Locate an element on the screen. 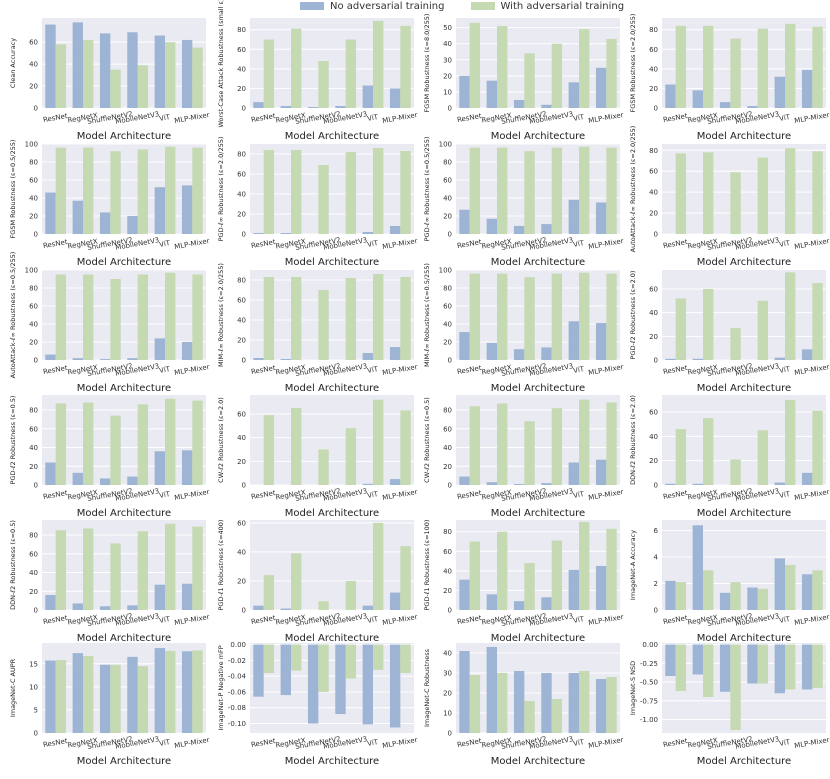  x-tick-label: MLP-Mixer is located at coordinates (812, 244).